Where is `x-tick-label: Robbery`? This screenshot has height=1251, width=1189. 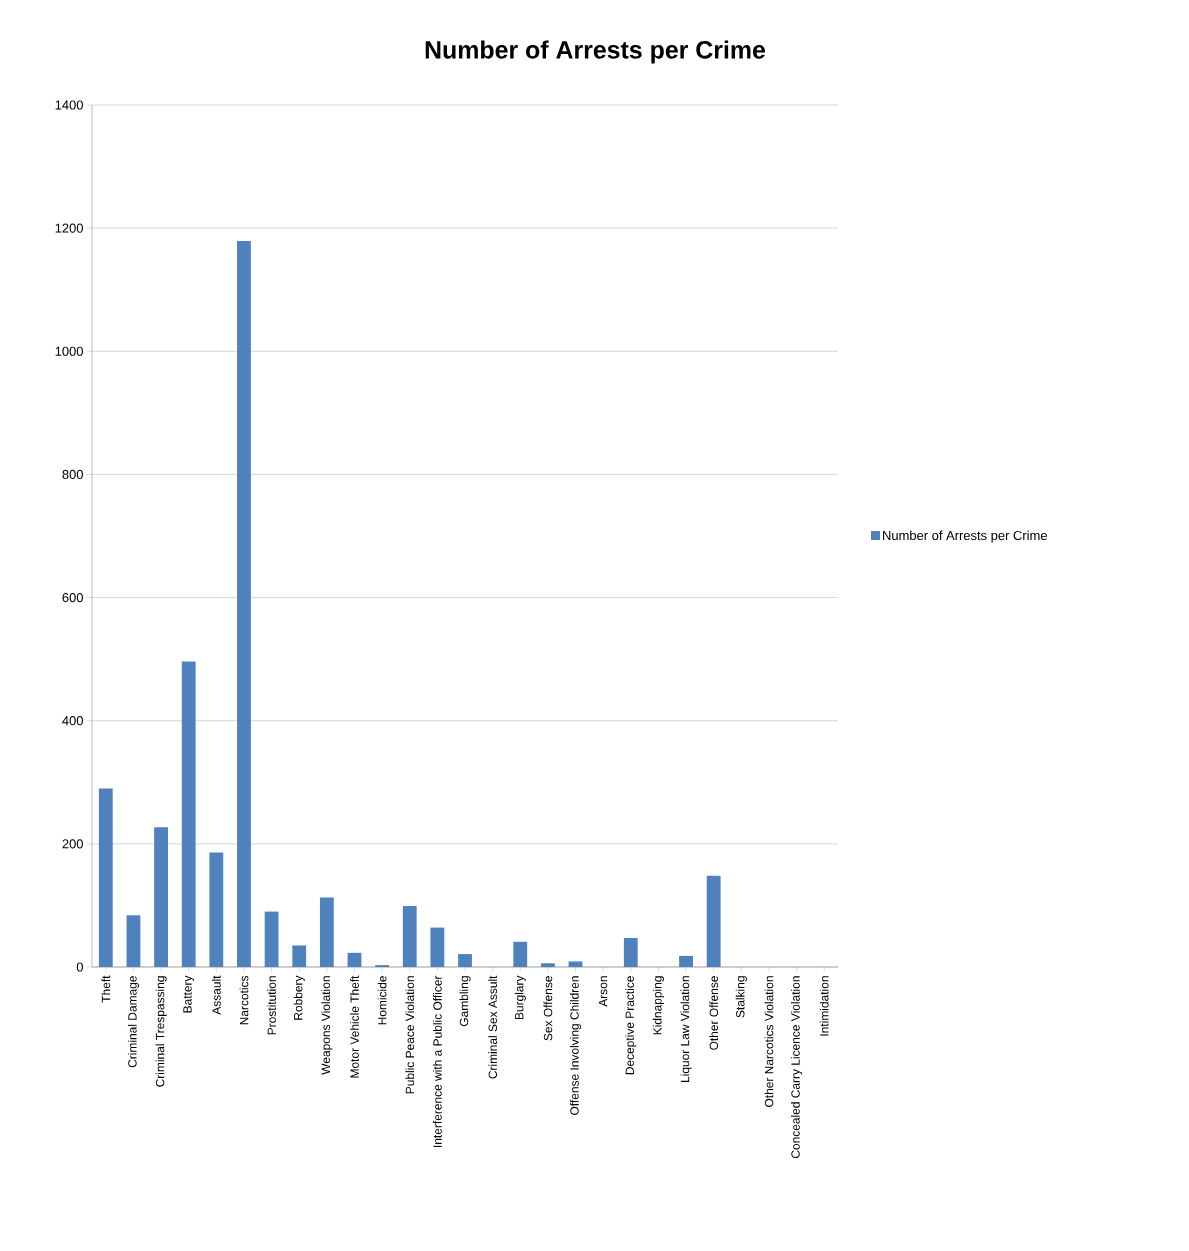 x-tick-label: Robbery is located at coordinates (299, 997).